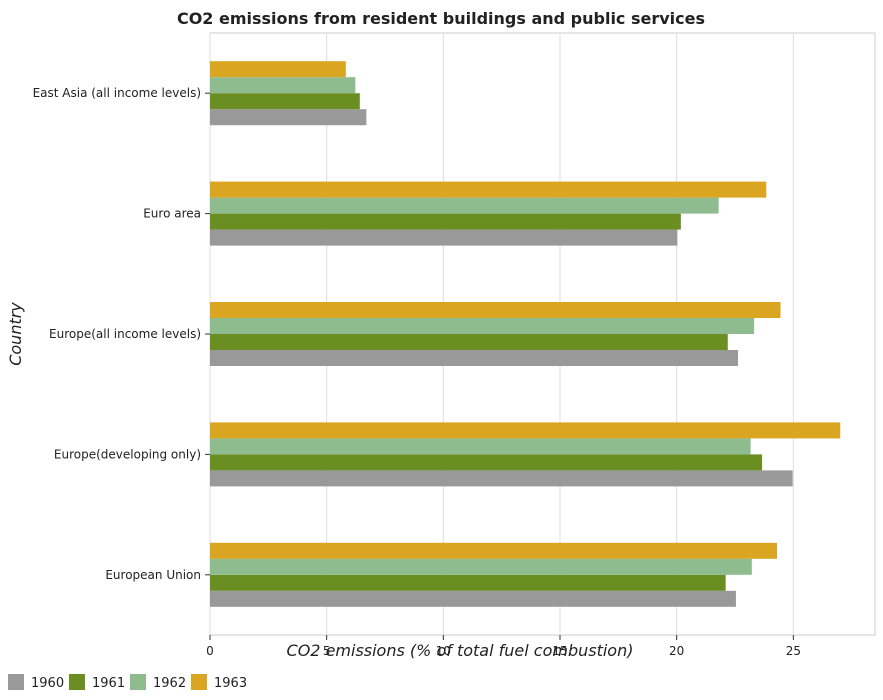 The width and height of the screenshot is (883, 700). I want to click on legend-label-1960: 1960, so click(47, 683).